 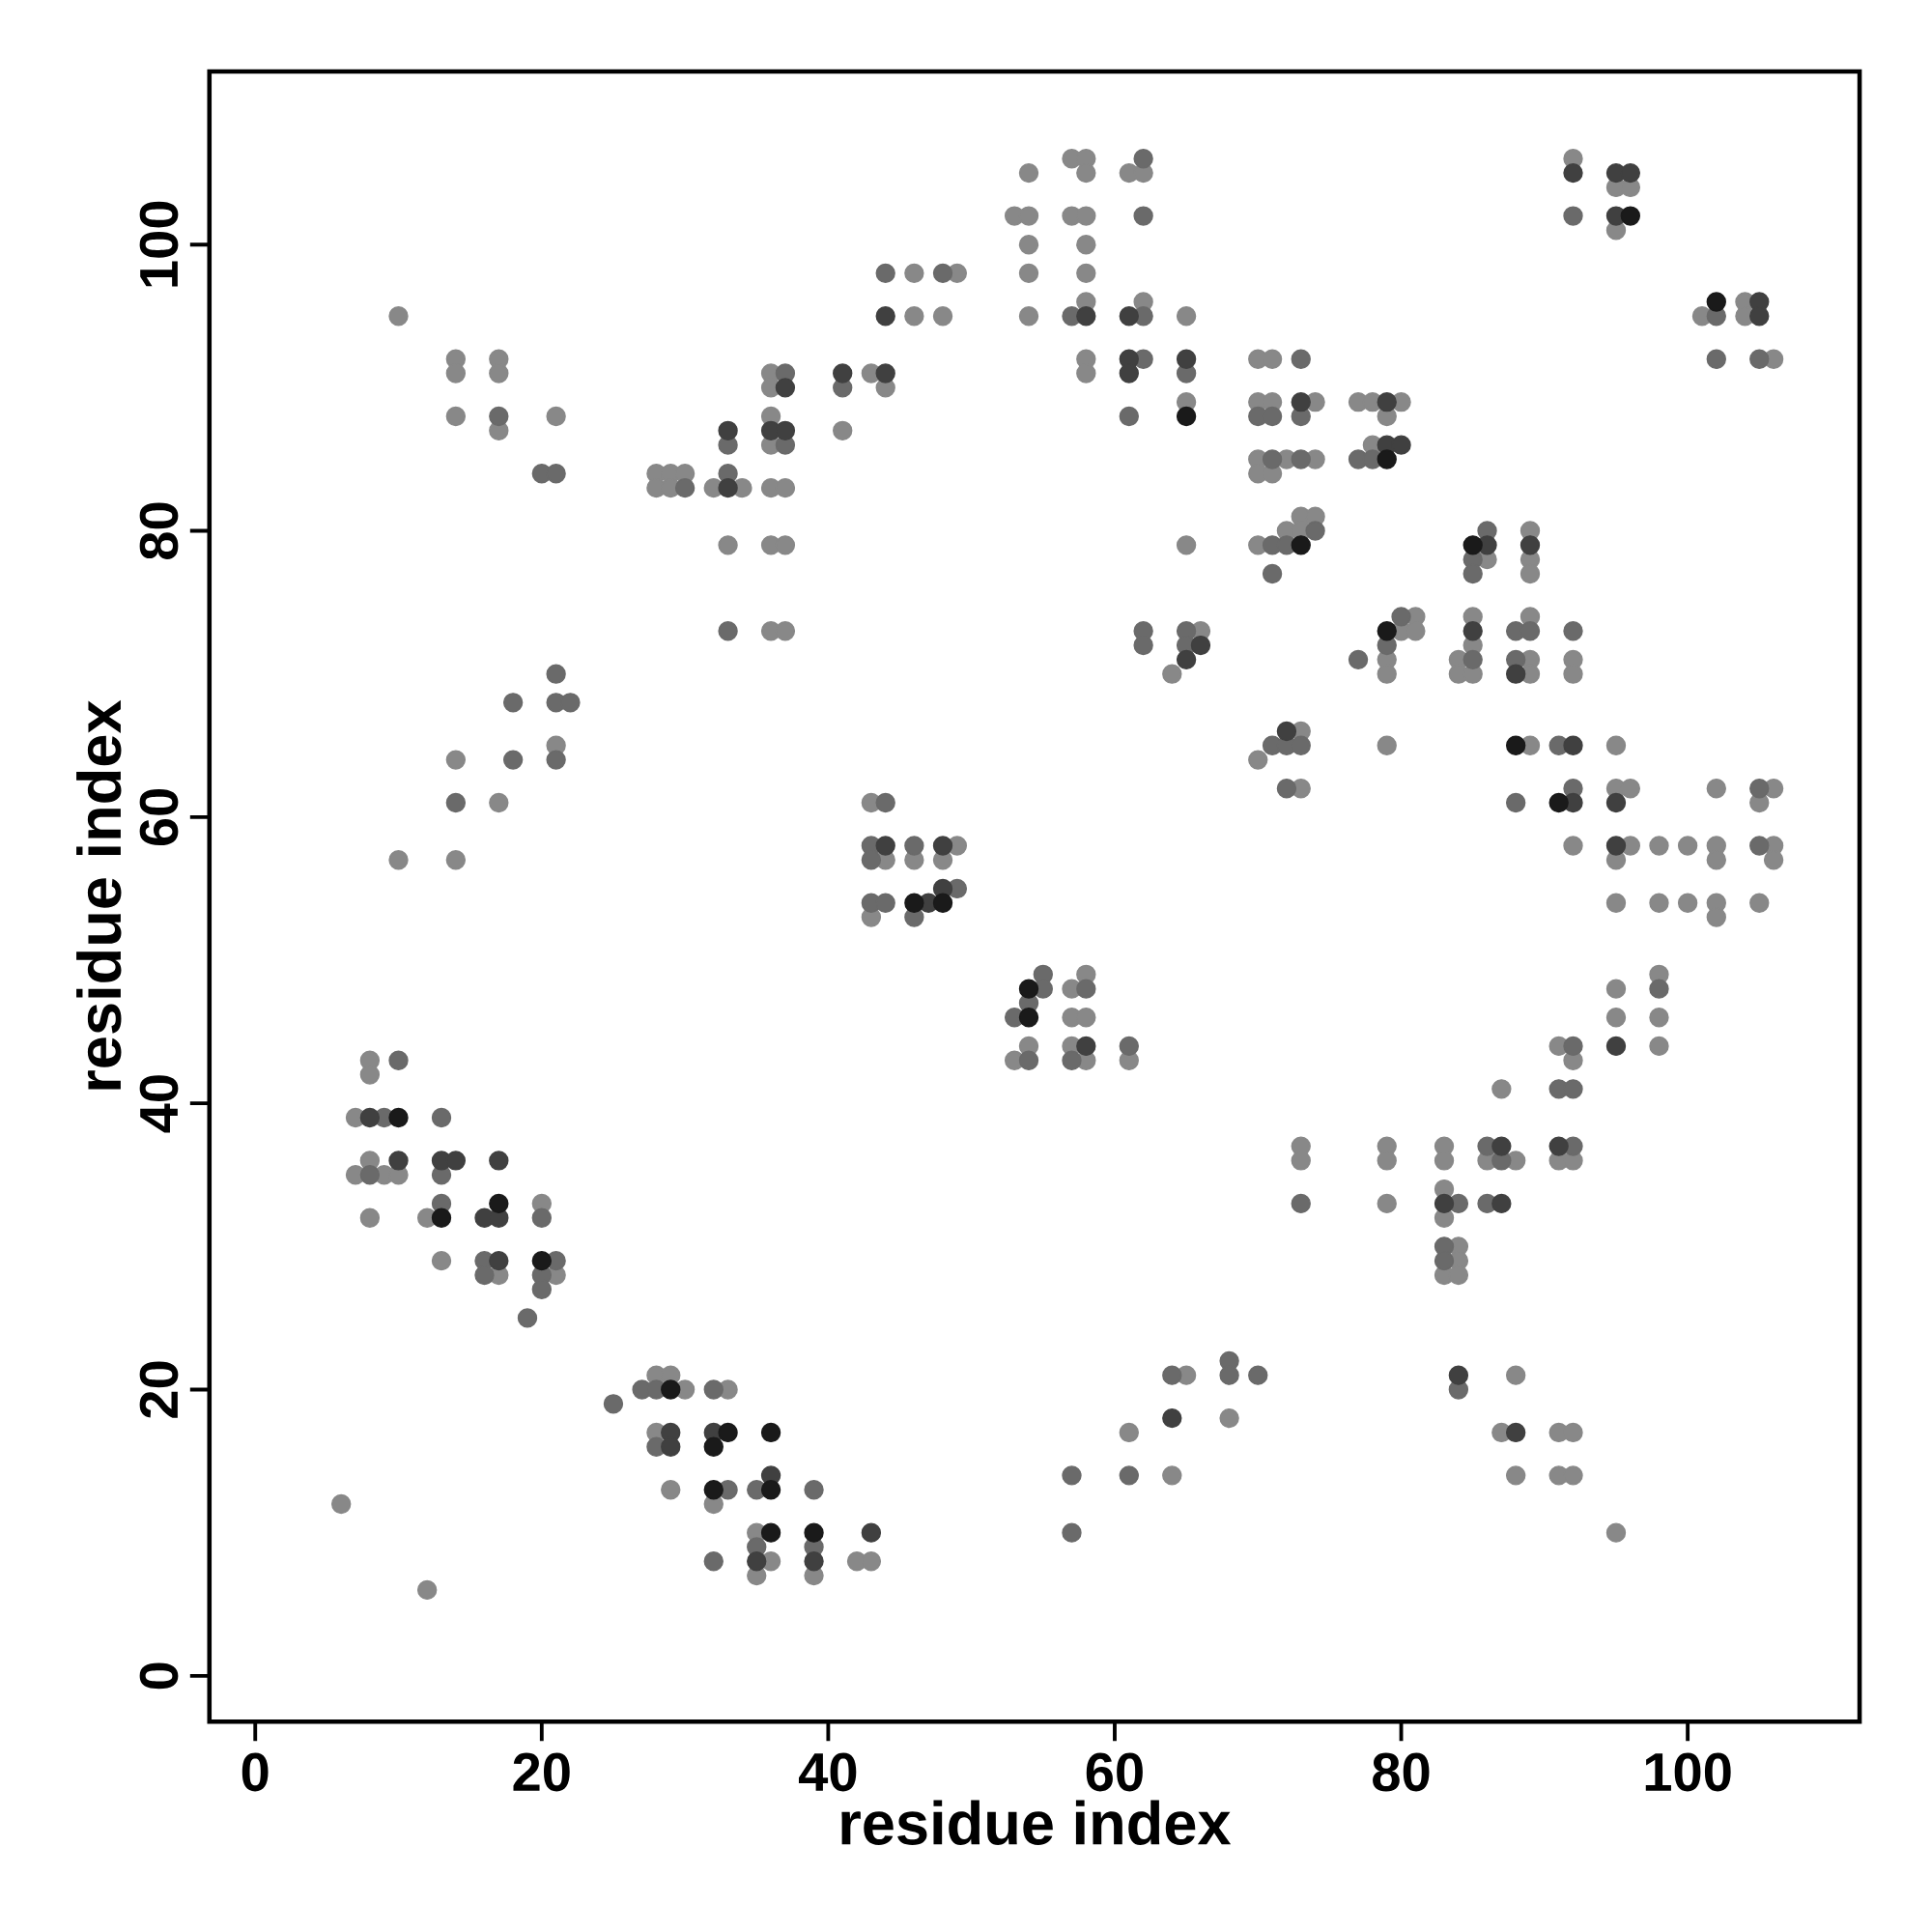 What do you see at coordinates (1401, 1772) in the screenshot?
I see `x-tick-label: 80` at bounding box center [1401, 1772].